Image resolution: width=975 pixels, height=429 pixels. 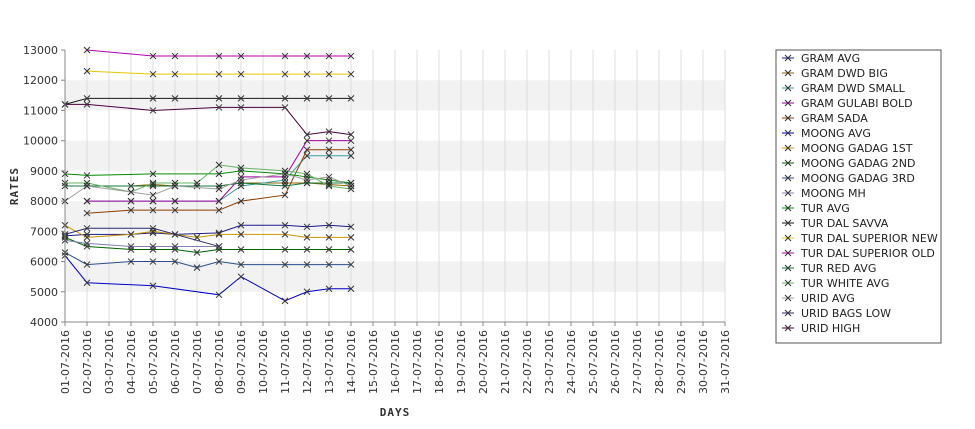 What do you see at coordinates (830, 328) in the screenshot?
I see `legend-label: URID HIGH` at bounding box center [830, 328].